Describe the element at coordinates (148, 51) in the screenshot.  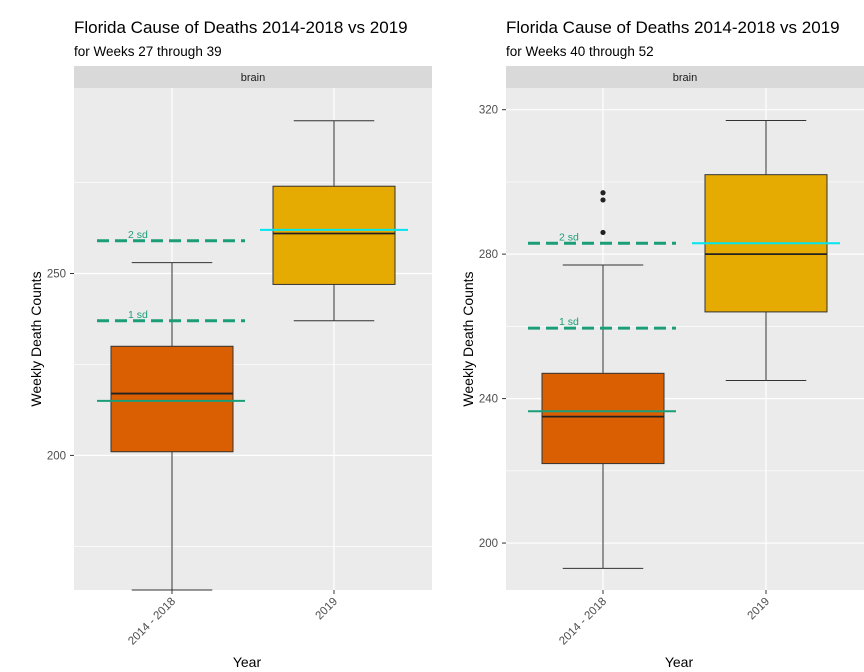
I see `chart-subtitle: for Weeks 27 through 39` at that location.